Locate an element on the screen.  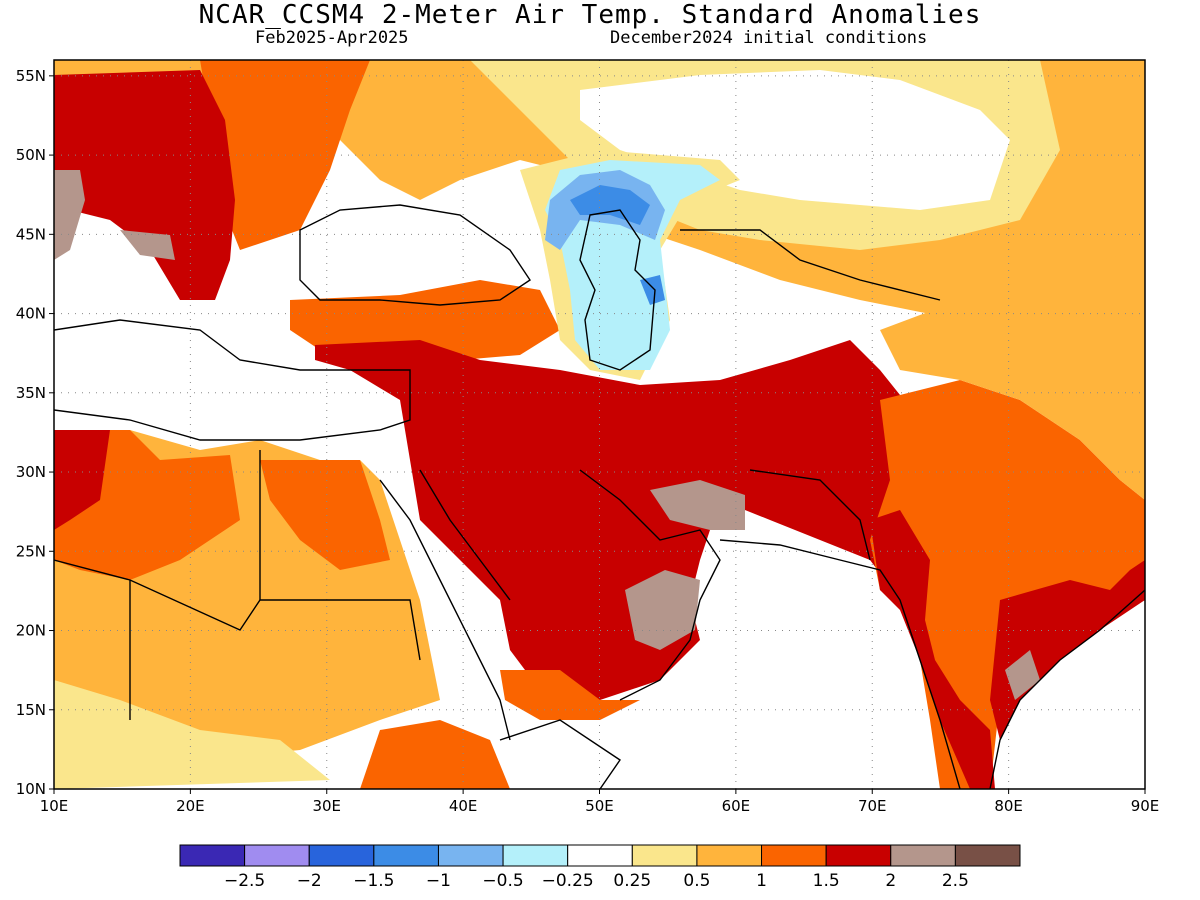
longitude-tick-label: 40E is located at coordinates (463, 806).